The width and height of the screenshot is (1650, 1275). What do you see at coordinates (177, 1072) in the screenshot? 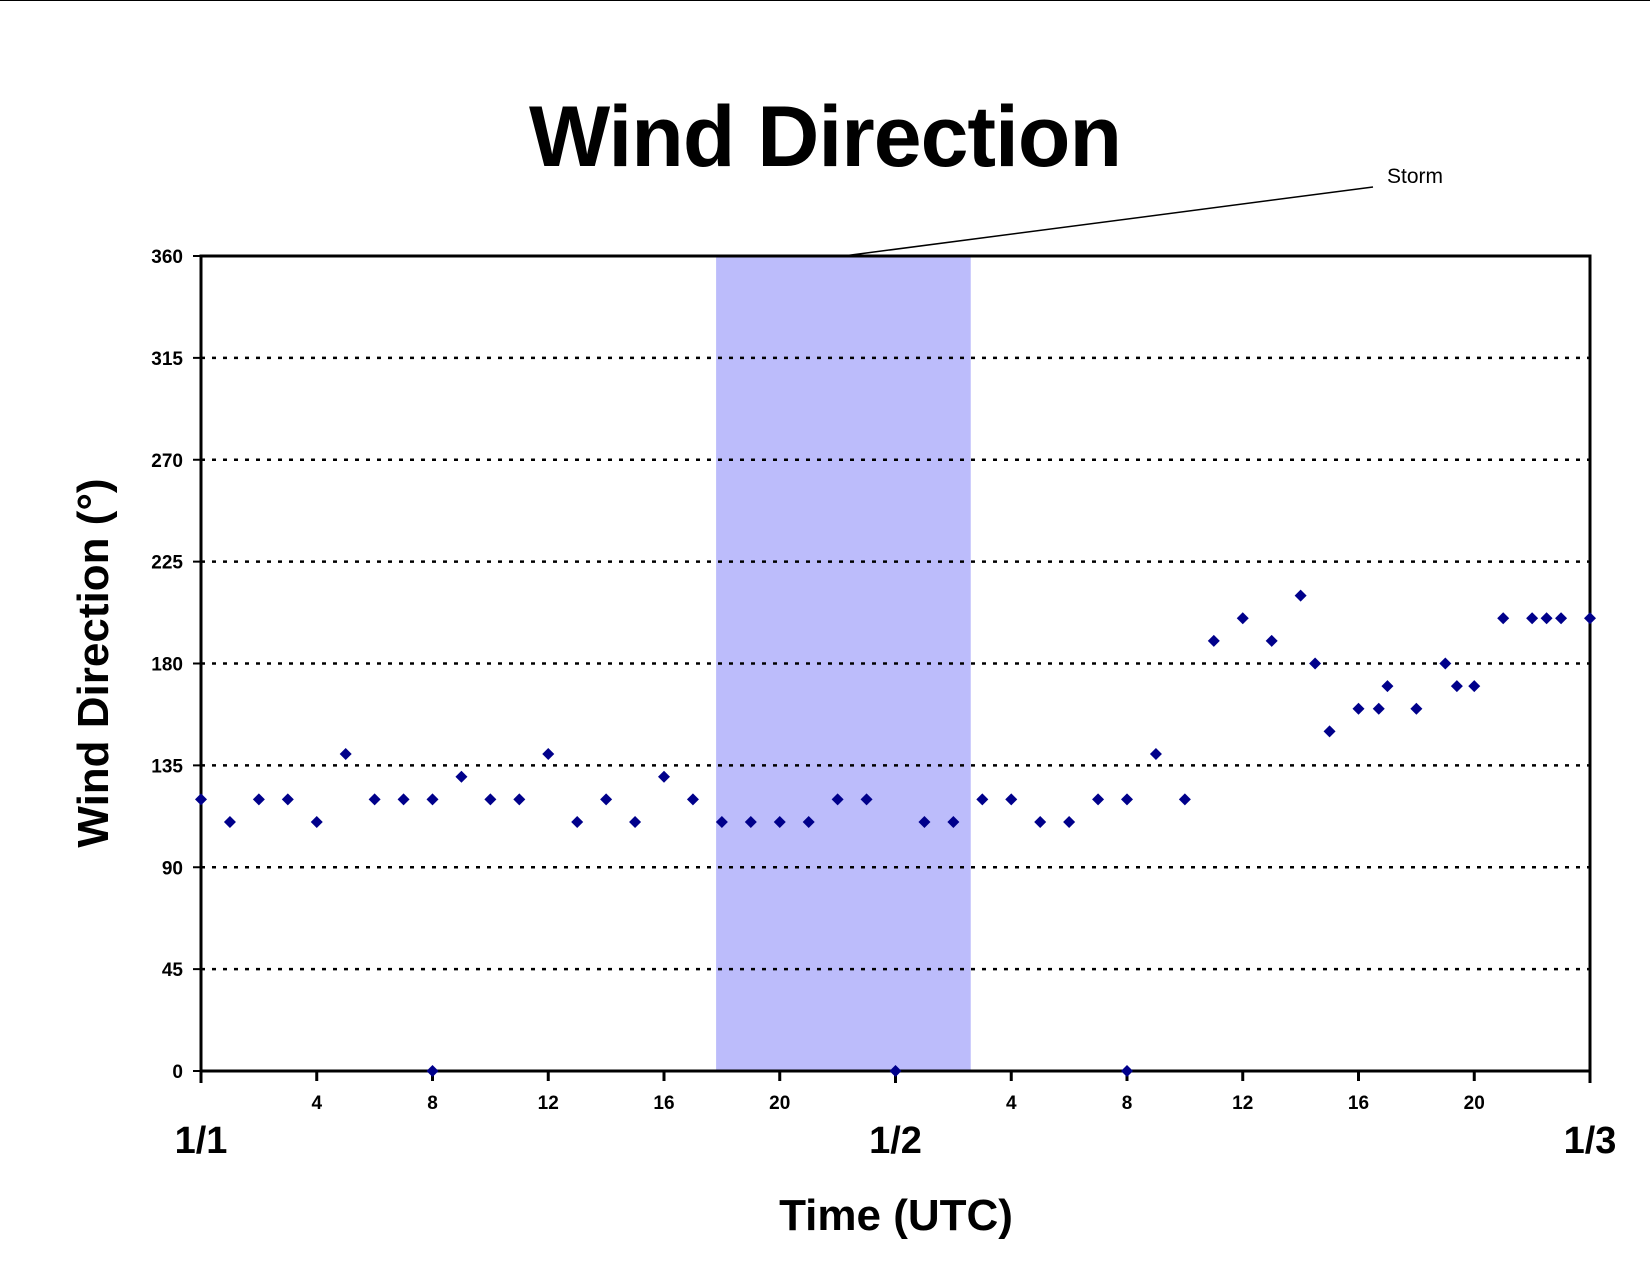
I see `y-tick-label: 0` at bounding box center [177, 1072].